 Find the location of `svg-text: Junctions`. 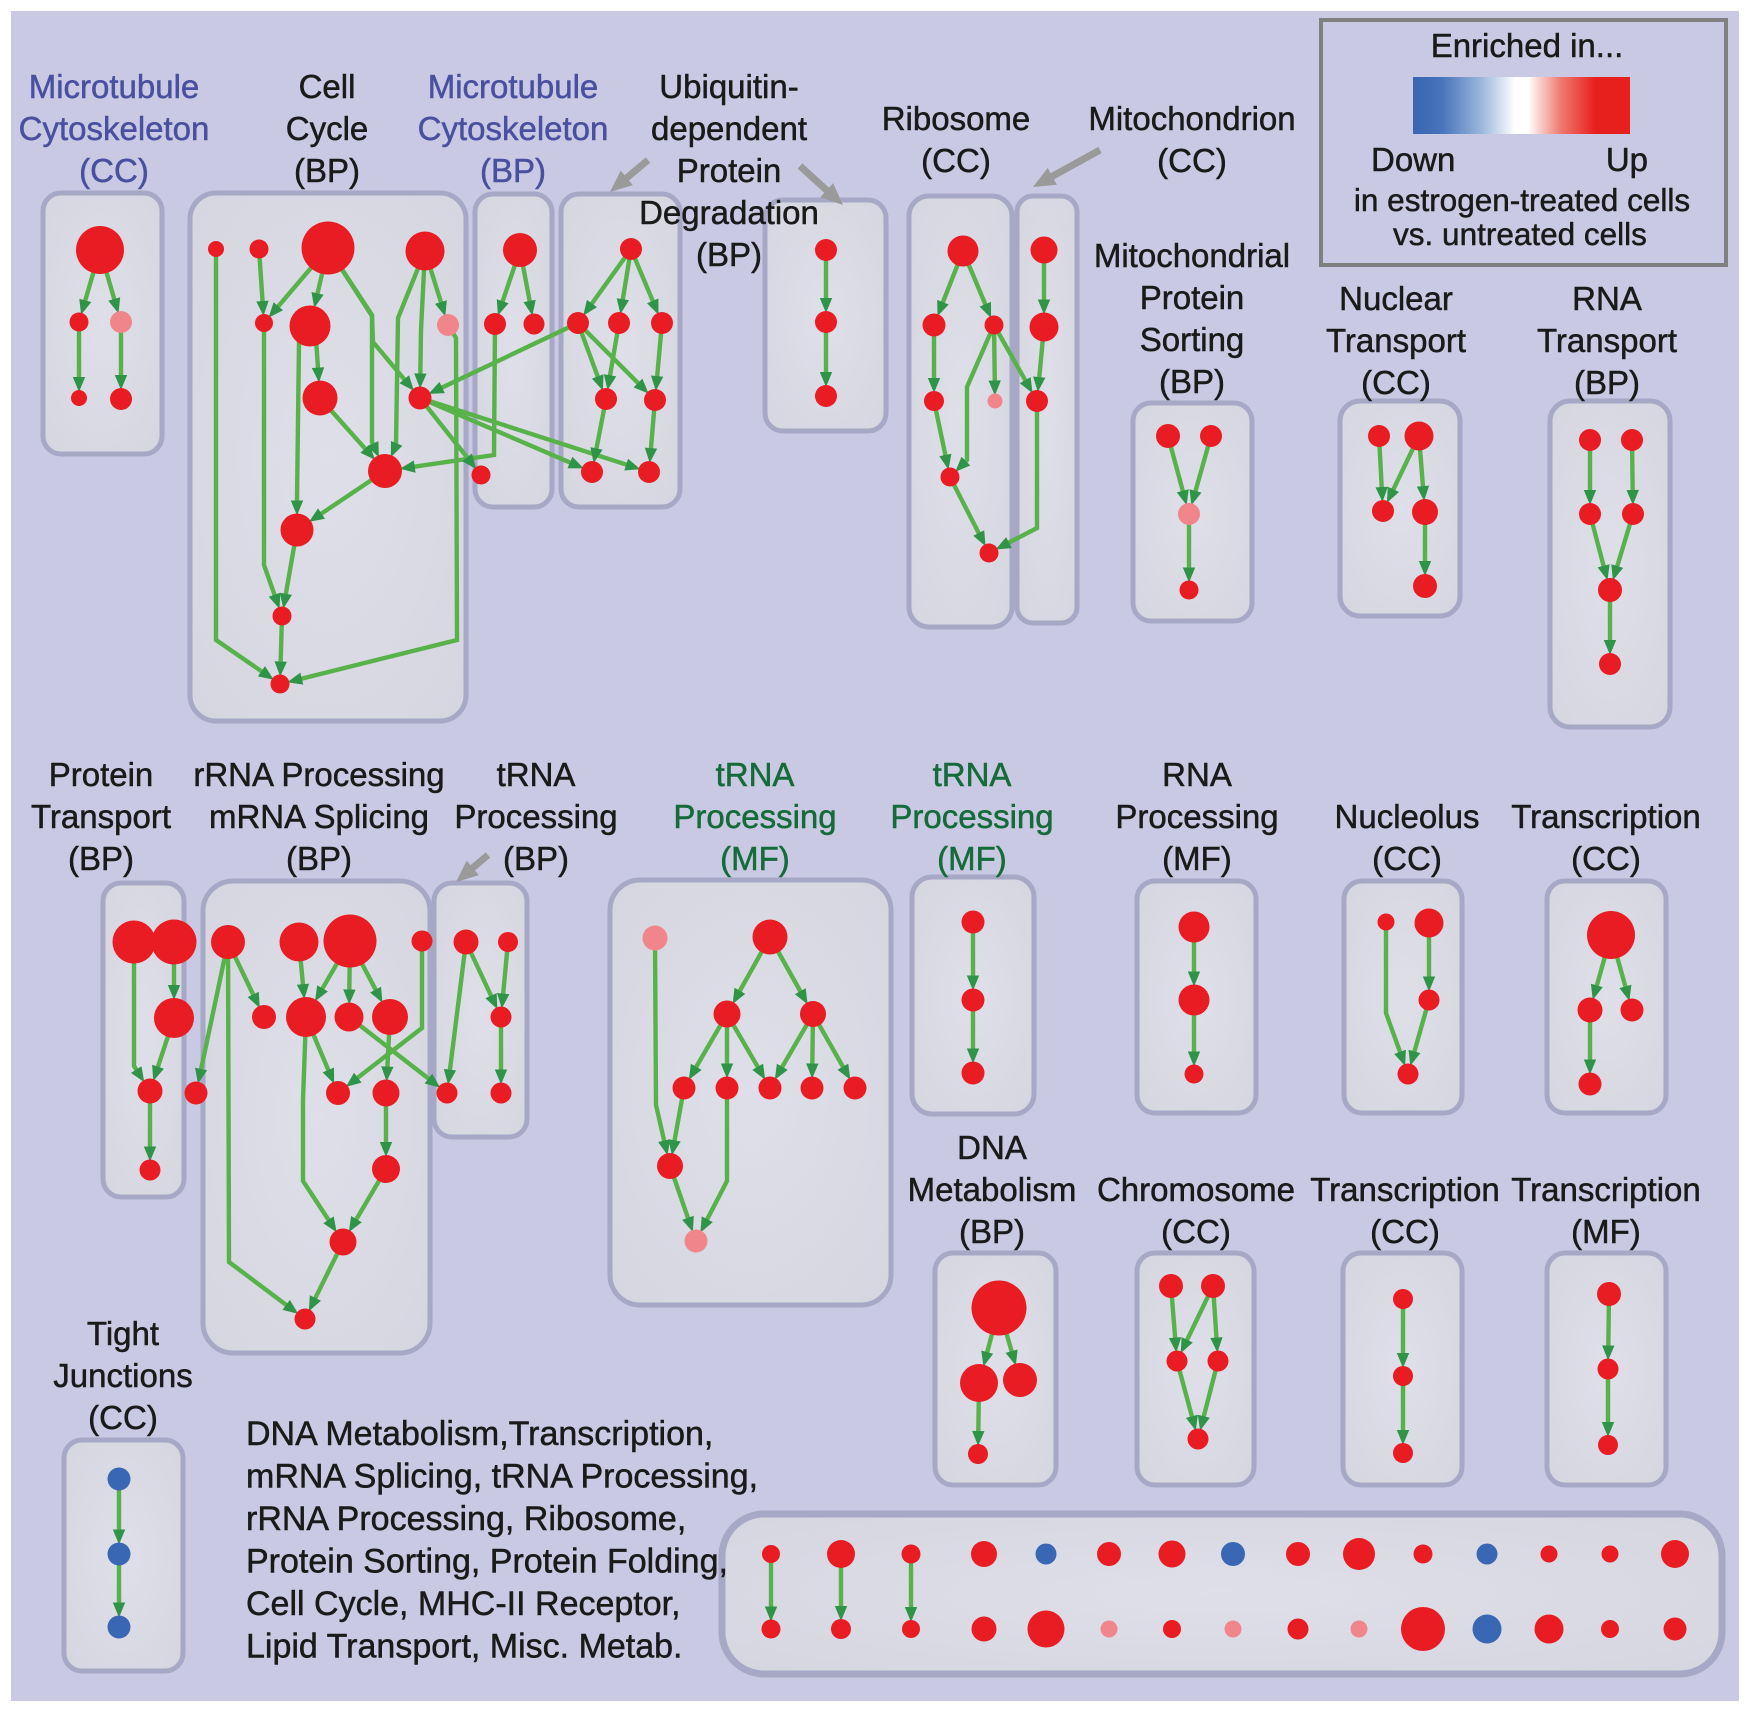

svg-text: Junctions is located at coordinates (122, 1375).